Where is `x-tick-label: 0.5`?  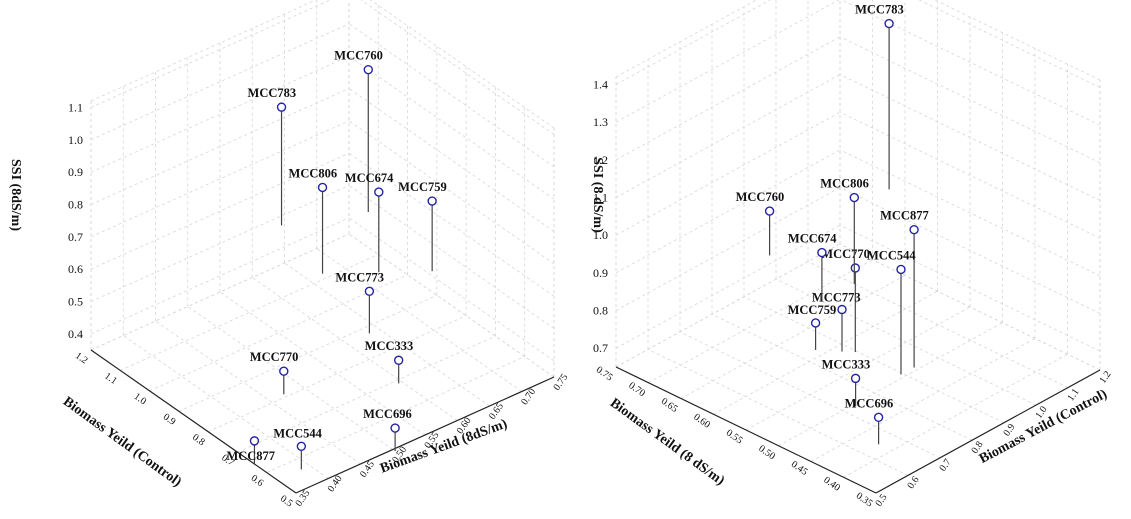 x-tick-label: 0.5 is located at coordinates (286, 501).